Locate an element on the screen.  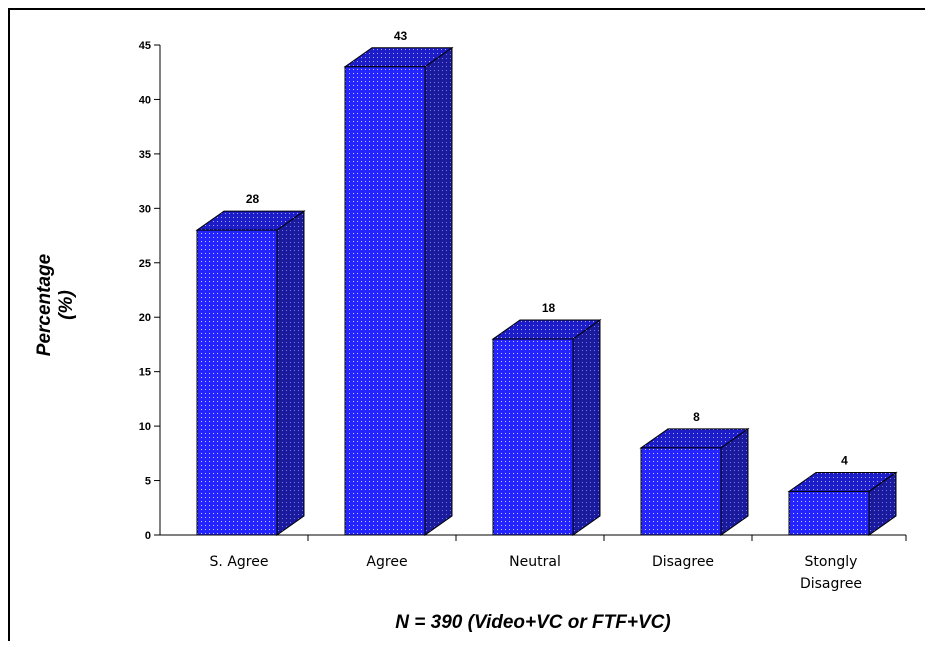
y-axis-title-line: (%) is located at coordinates (66, 305).